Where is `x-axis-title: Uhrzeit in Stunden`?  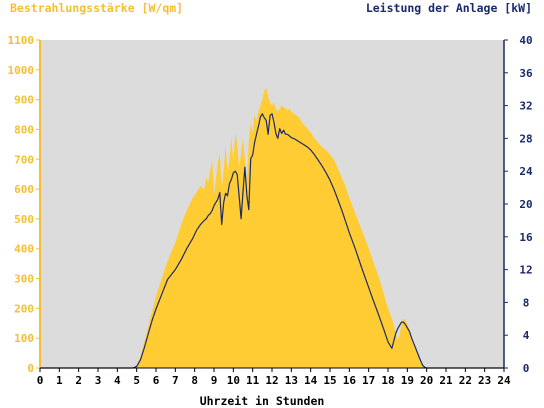
x-axis-title: Uhrzeit in Stunden is located at coordinates (262, 401).